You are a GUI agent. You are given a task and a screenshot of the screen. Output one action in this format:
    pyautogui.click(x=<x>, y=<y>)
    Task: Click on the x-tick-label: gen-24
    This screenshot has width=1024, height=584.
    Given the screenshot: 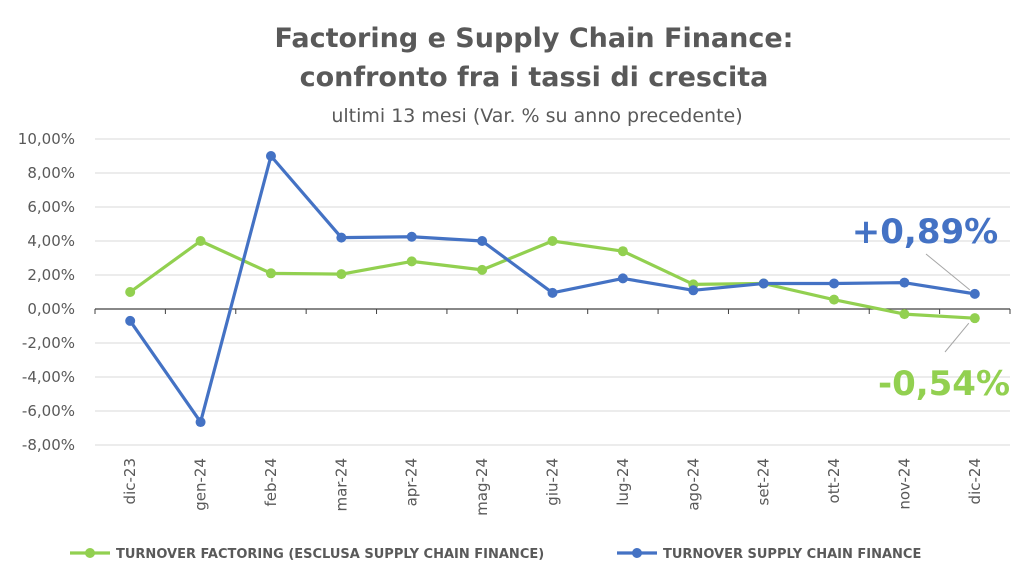 What is the action you would take?
    pyautogui.click(x=201, y=484)
    